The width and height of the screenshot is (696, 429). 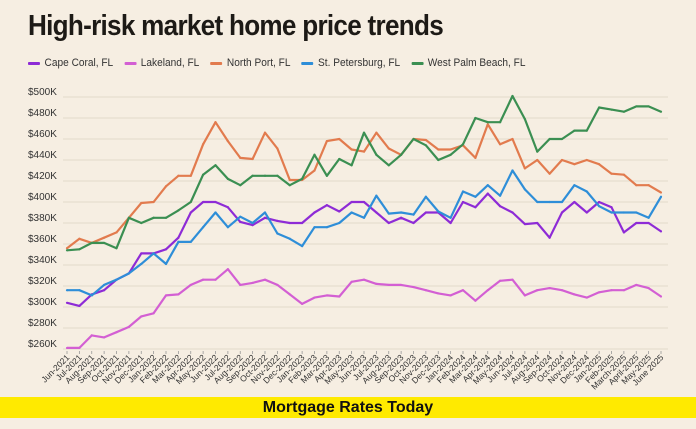 What do you see at coordinates (359, 63) in the screenshot?
I see `legend-label: St. Petersburg, FL` at bounding box center [359, 63].